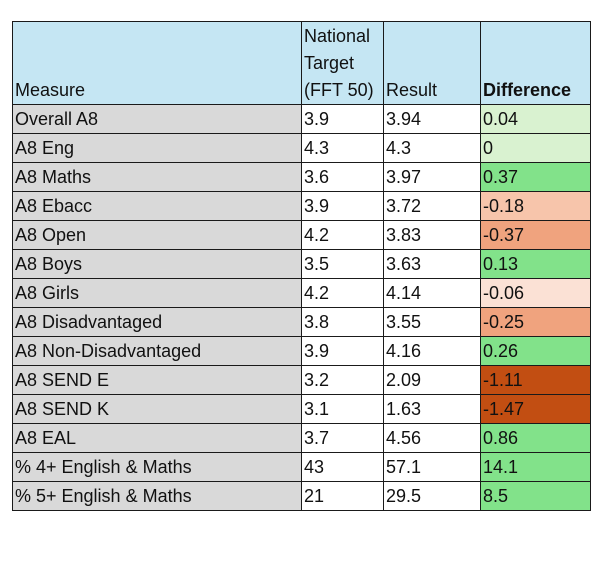  I want to click on table-row: % 5+ English & Maths 21 29.5 8.5, so click(301, 496).